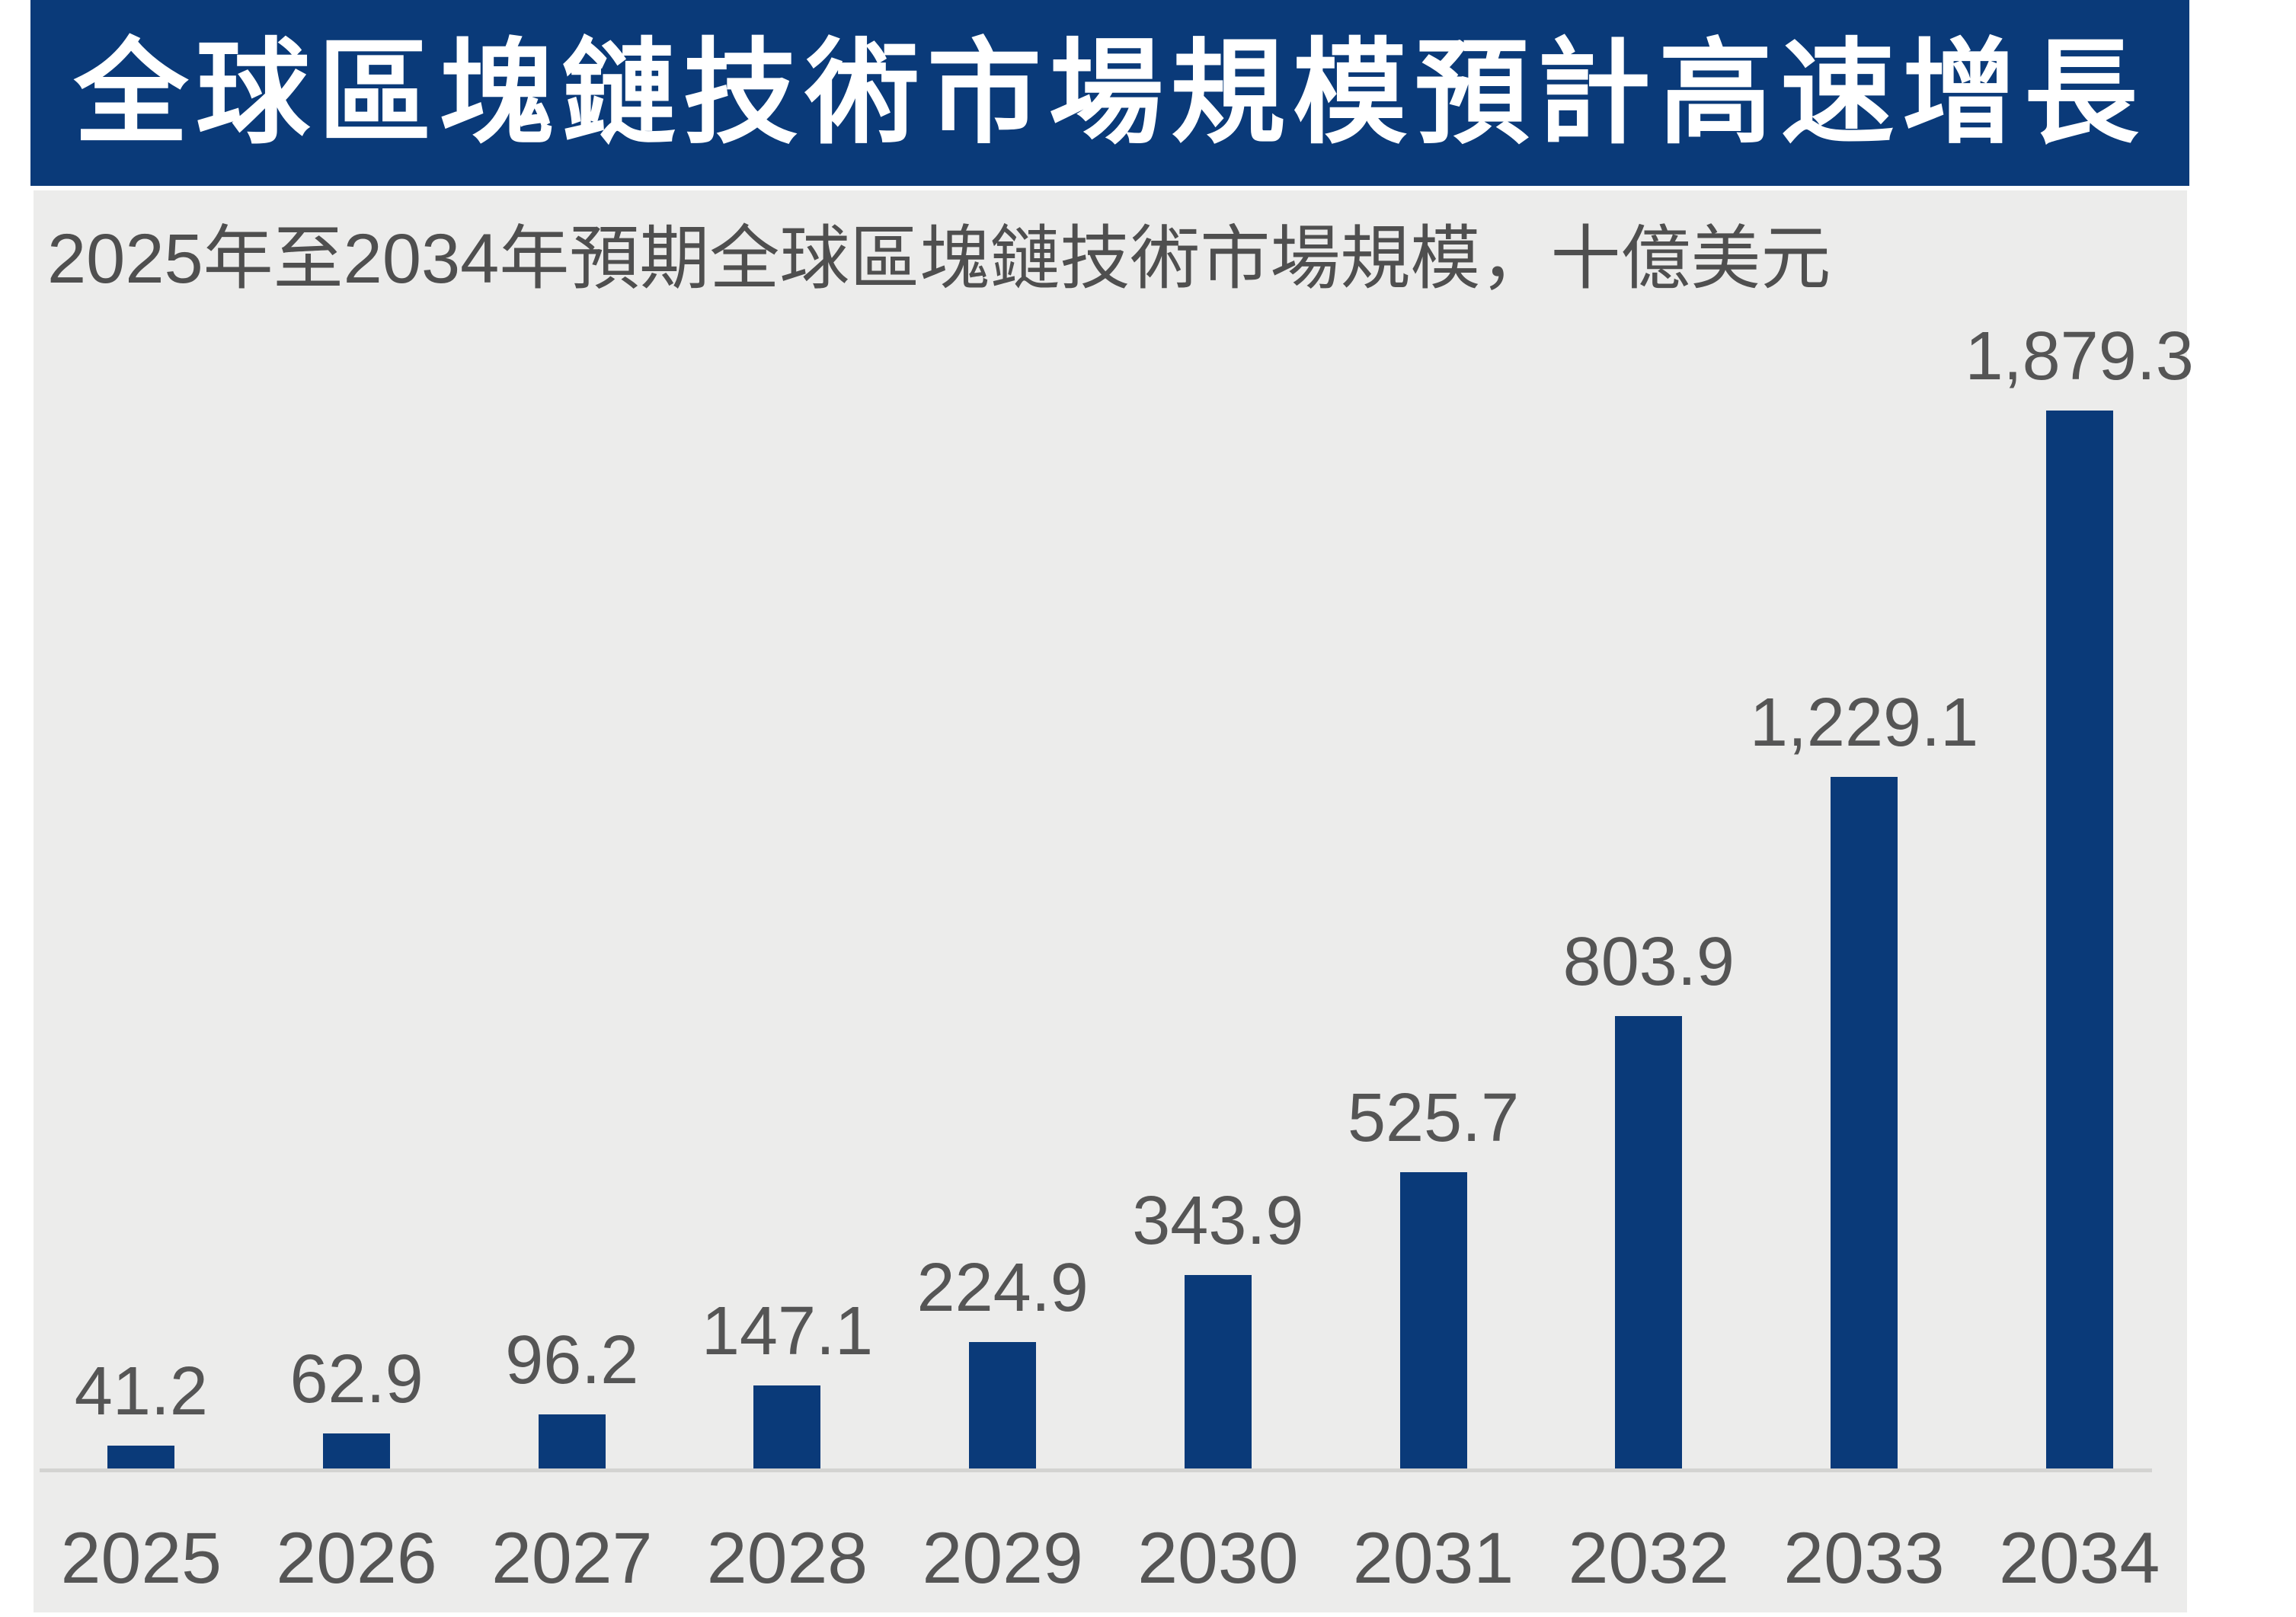  Describe the element at coordinates (1433, 1118) in the screenshot. I see `bar-value-label: 525.7` at that location.